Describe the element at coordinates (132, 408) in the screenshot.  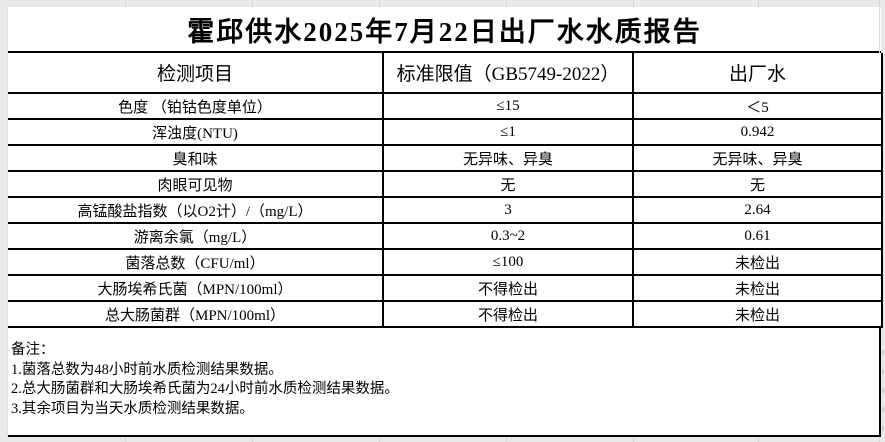
I see `note-line: 3.其余项目为当天水质检测结果数据。` at that location.